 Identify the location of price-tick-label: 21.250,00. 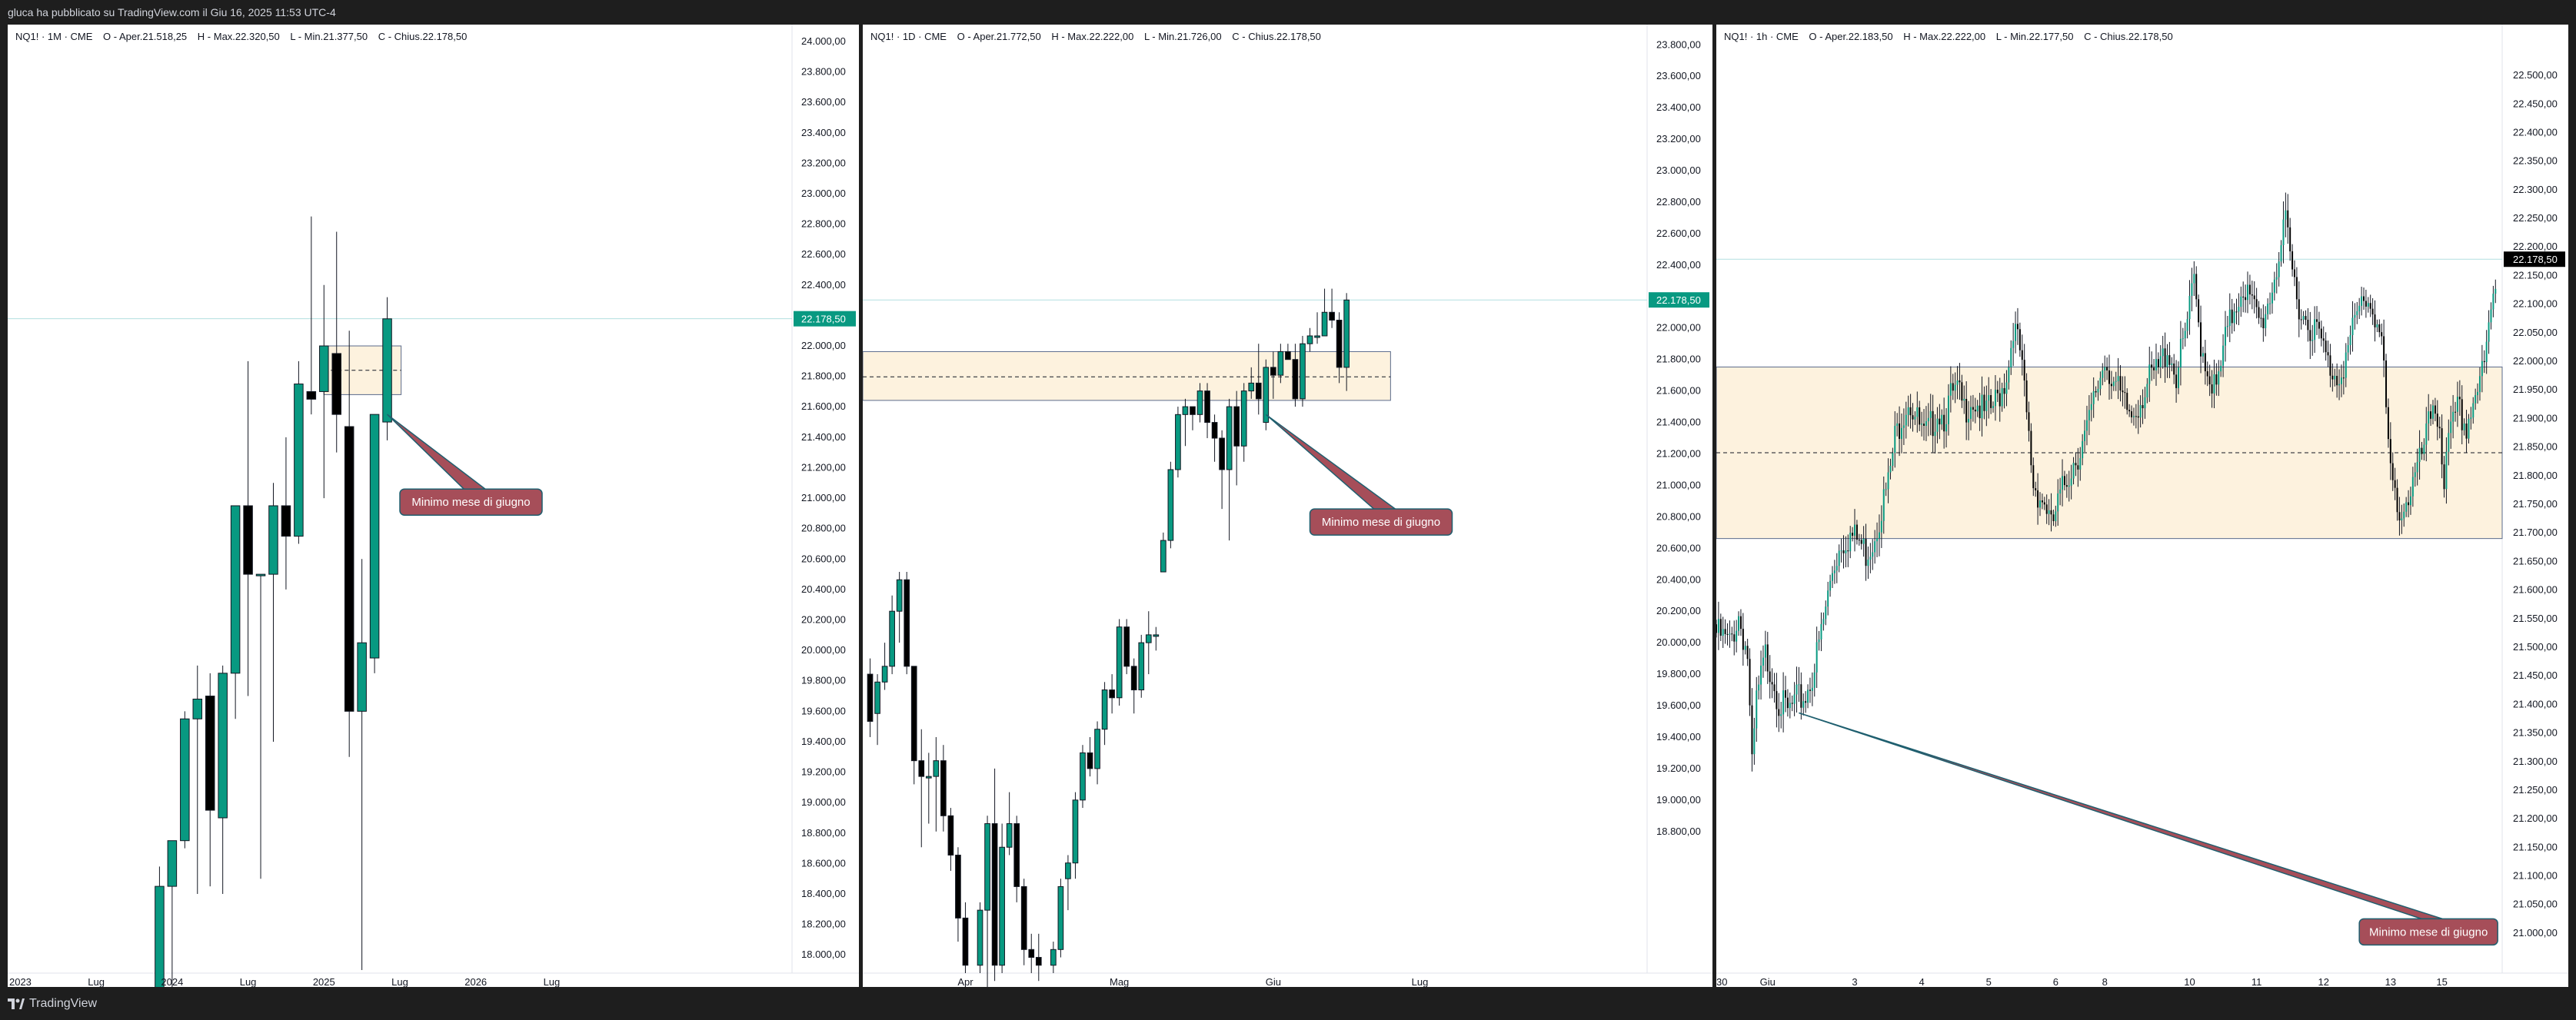
(2535, 790).